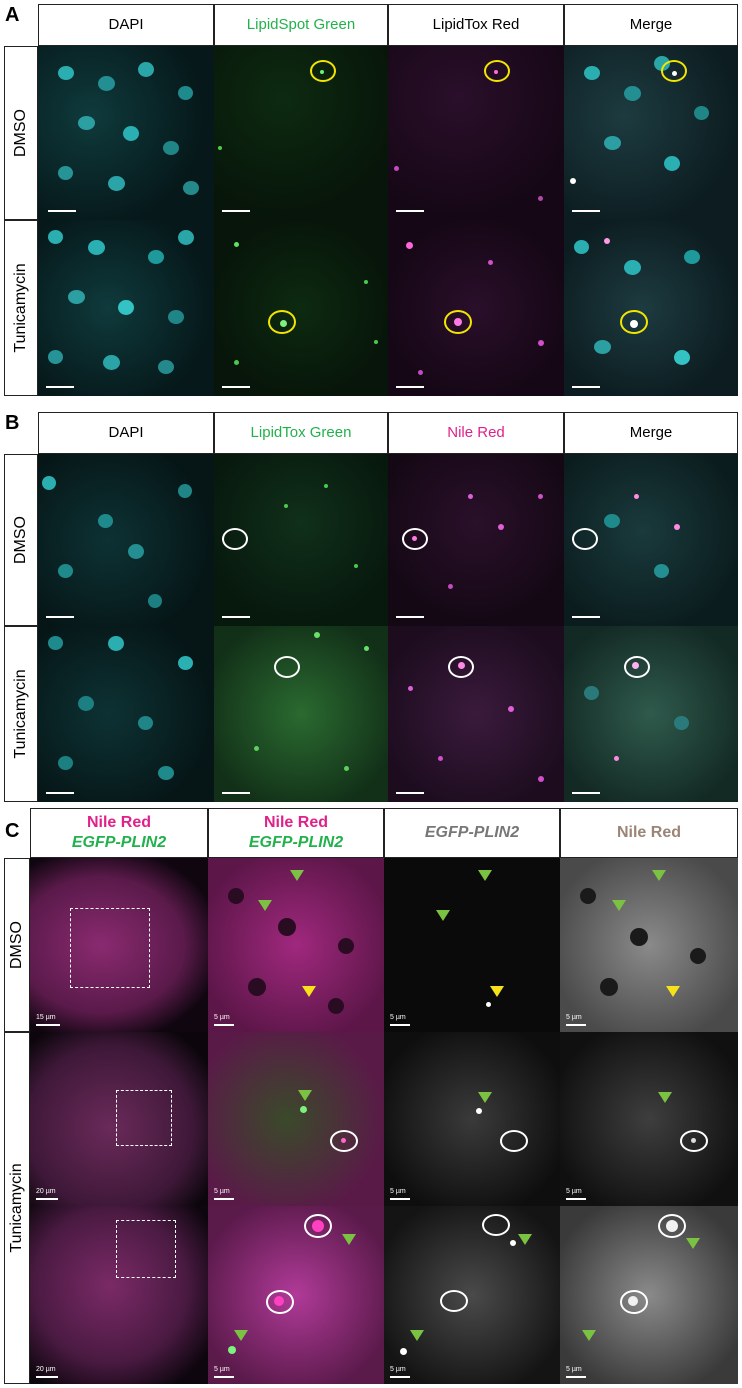  I want to click on scale-label: 15 µm, so click(46, 1017).